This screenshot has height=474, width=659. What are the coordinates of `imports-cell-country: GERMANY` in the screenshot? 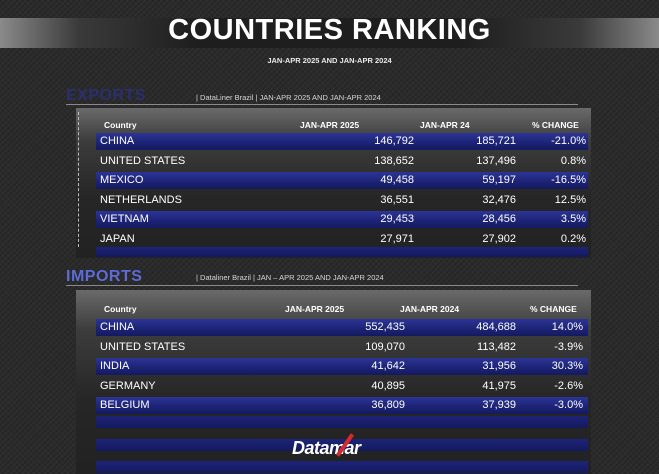 It's located at (128, 385).